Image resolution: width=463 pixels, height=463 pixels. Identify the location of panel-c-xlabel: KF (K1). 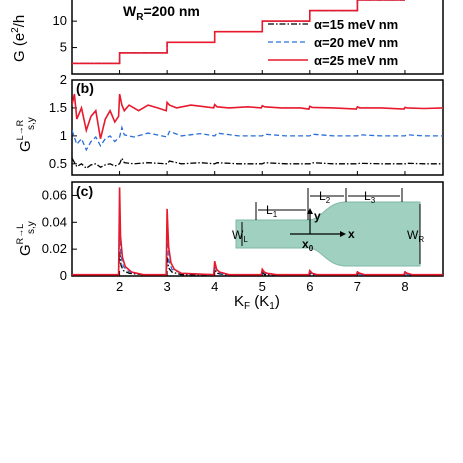
(257, 302).